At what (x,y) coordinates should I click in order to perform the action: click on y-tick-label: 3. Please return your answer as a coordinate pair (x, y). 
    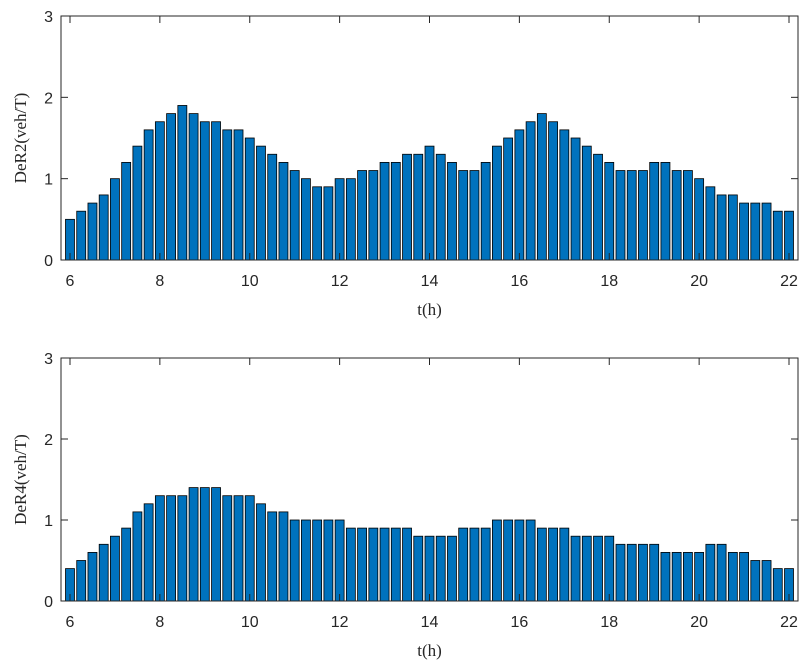
    Looking at the image, I should click on (48, 17).